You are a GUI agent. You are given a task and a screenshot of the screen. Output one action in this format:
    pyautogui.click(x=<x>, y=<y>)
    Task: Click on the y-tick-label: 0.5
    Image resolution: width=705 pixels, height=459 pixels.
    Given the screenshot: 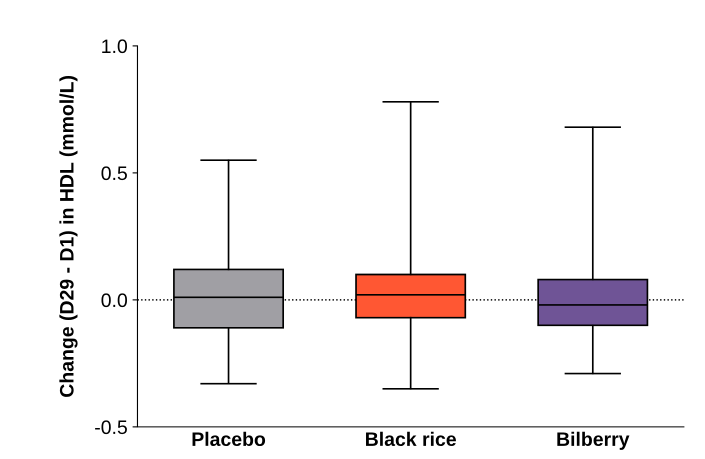 What is the action you would take?
    pyautogui.click(x=114, y=173)
    